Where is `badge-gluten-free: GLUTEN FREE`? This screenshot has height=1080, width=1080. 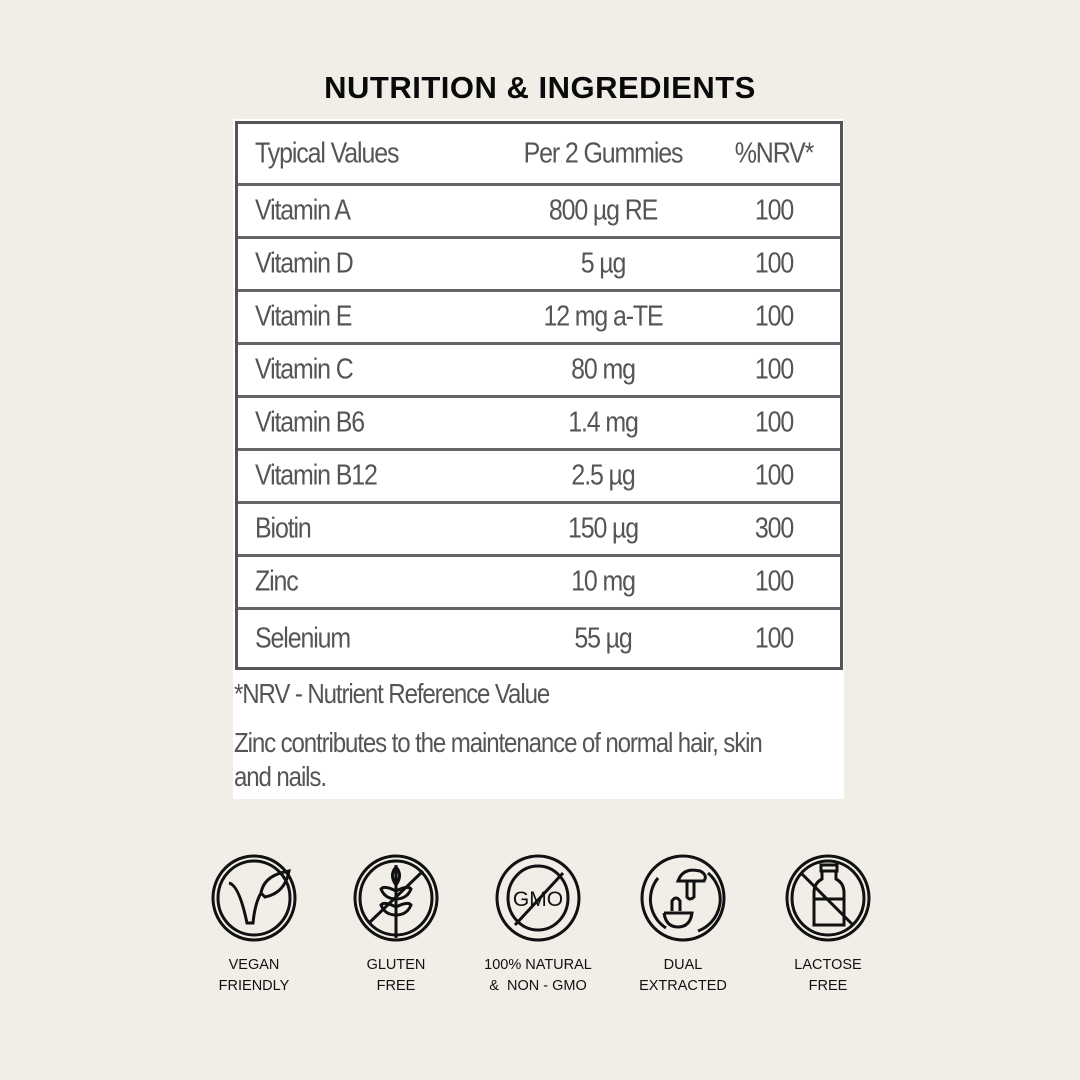 badge-gluten-free: GLUTEN FREE is located at coordinates (396, 925).